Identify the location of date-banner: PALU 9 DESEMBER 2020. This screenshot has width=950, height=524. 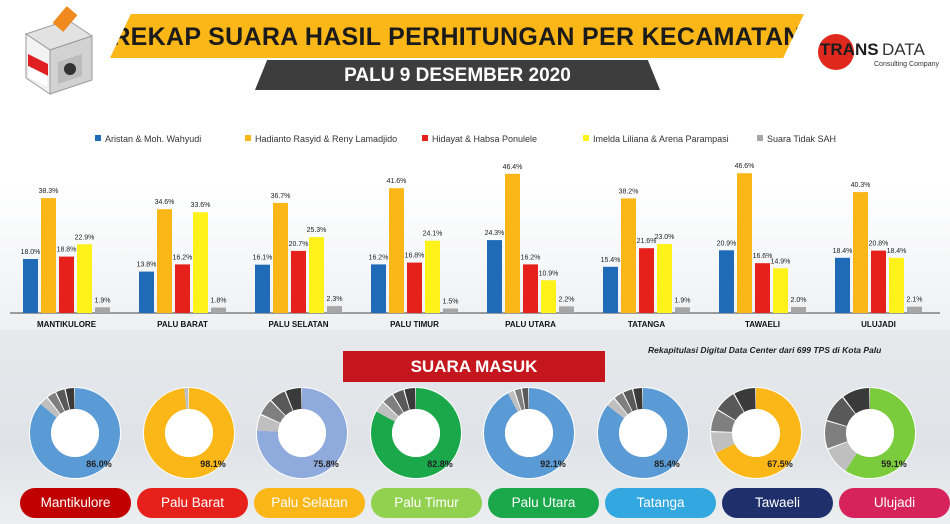
(457, 75).